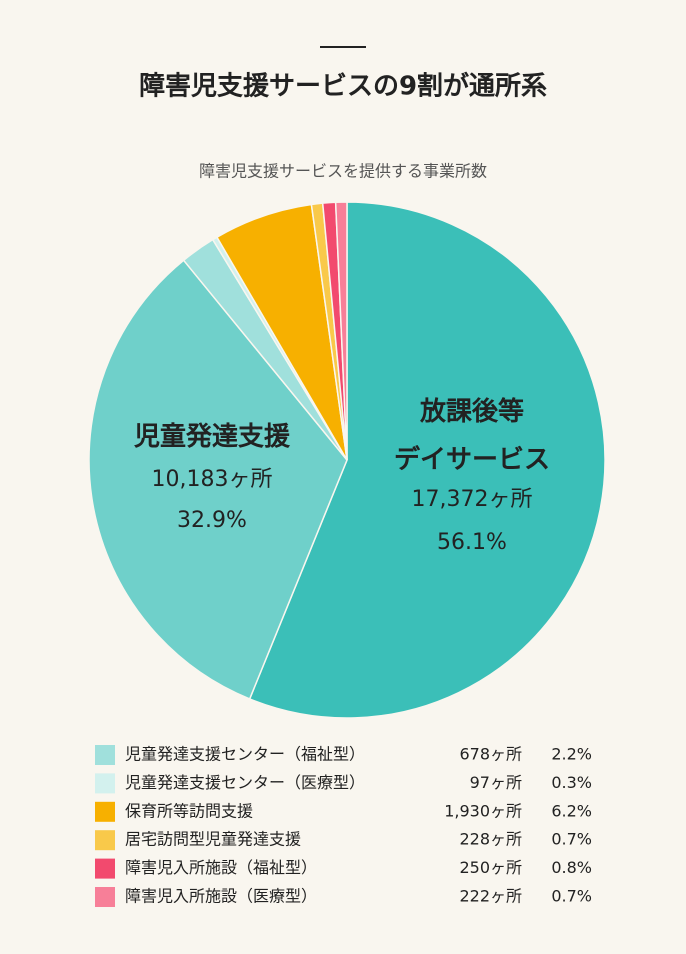  What do you see at coordinates (490, 754) in the screenshot?
I see `legend-count: 678ヶ所` at bounding box center [490, 754].